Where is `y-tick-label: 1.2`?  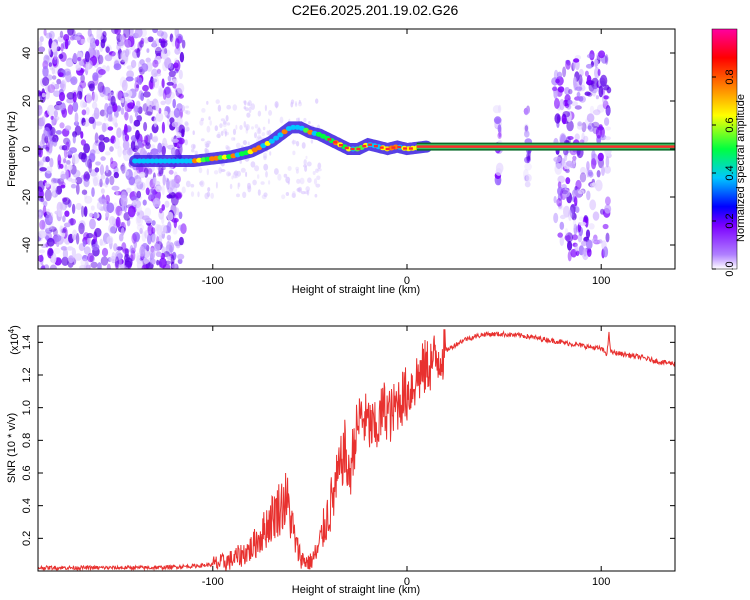
y-tick-label: 1.2 is located at coordinates (27, 374).